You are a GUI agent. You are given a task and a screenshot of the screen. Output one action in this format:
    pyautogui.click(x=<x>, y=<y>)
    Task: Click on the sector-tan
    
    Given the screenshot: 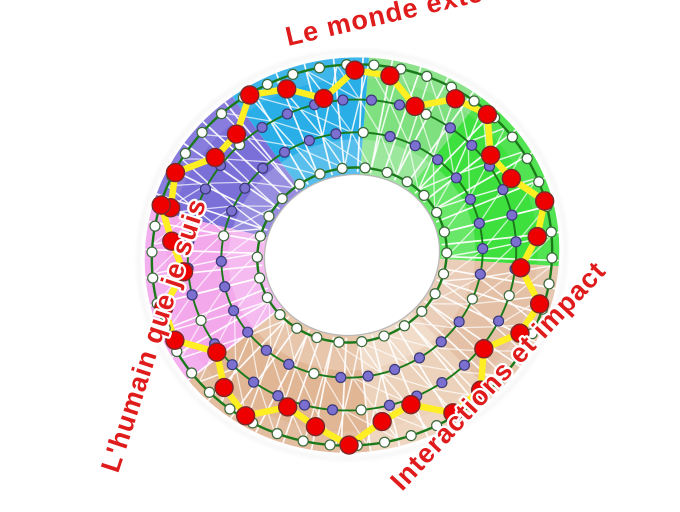 What is the action you would take?
    pyautogui.click(x=280, y=380)
    